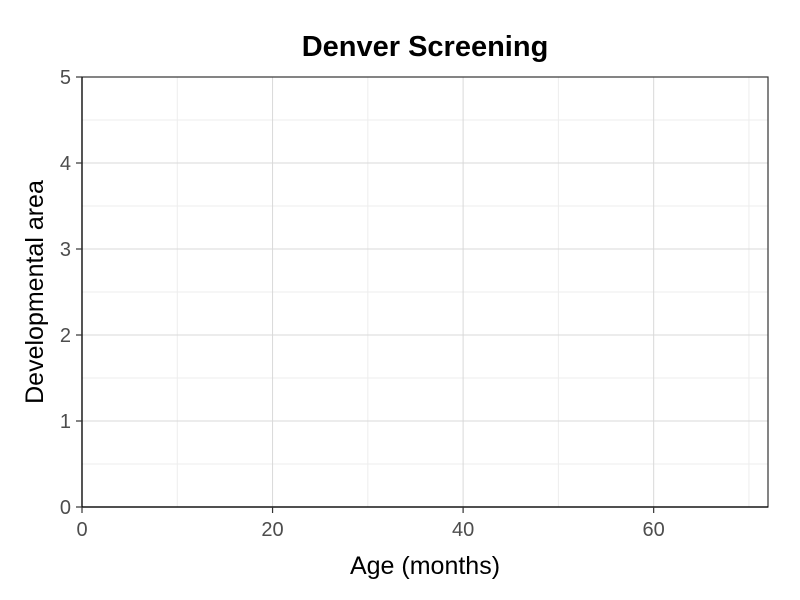 The image size is (800, 600). I want to click on y-axis-label: Developmental area, so click(35, 292).